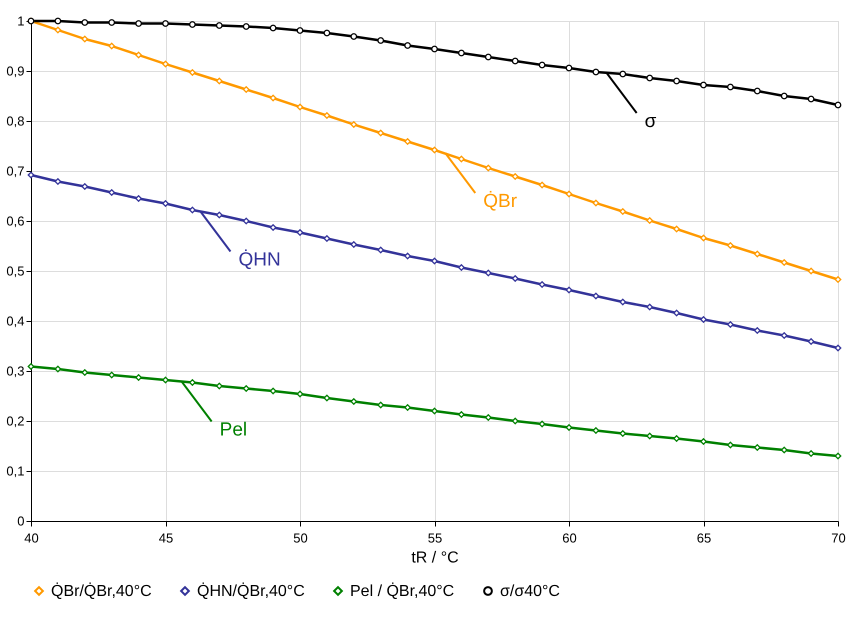  I want to click on x-tick-label: 65, so click(704, 538).